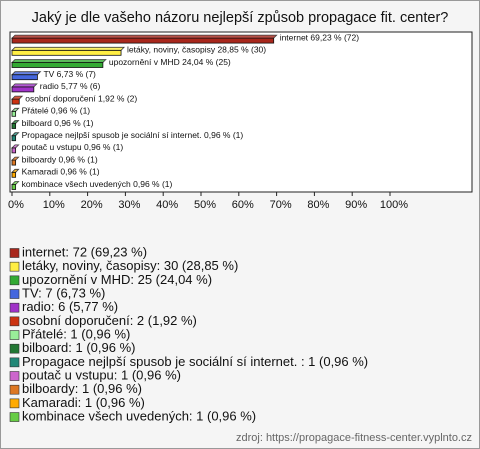 The image size is (480, 449). I want to click on legend-label: bilboardy: 1 (0,96 %), so click(82, 388).